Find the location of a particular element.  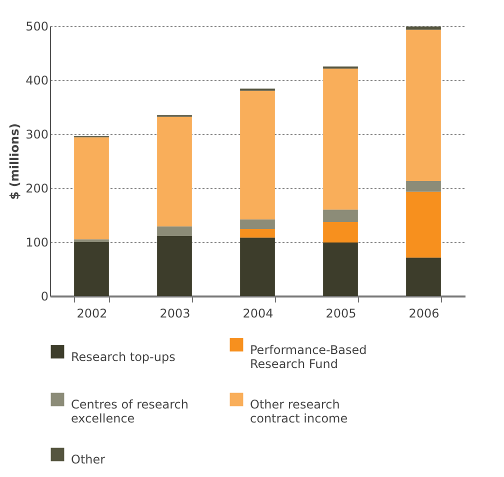

x-tick-label: 2006 is located at coordinates (424, 313).